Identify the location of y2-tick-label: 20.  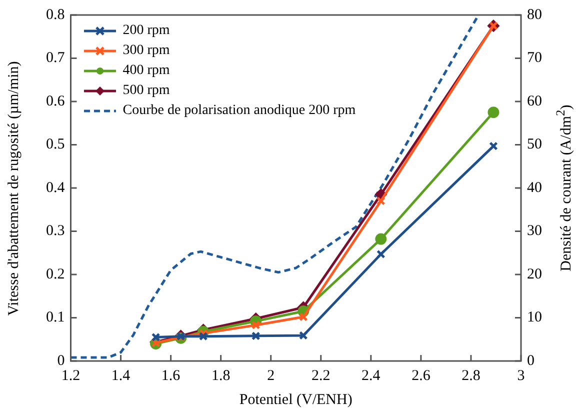
(534, 274).